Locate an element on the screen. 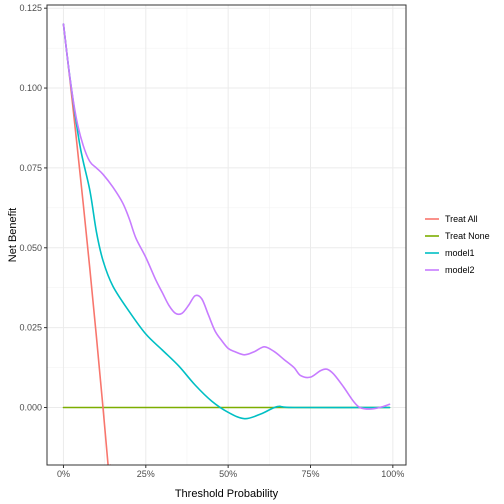  series-line-treat-all is located at coordinates (87, 244).